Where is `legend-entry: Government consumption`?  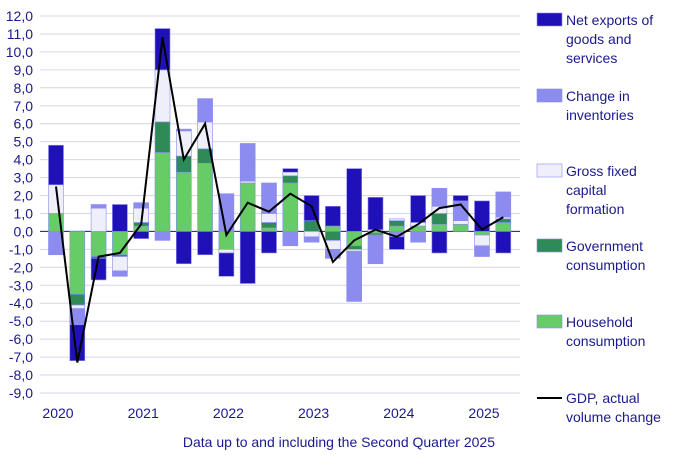
legend-entry: Government consumption is located at coordinates (605, 255).